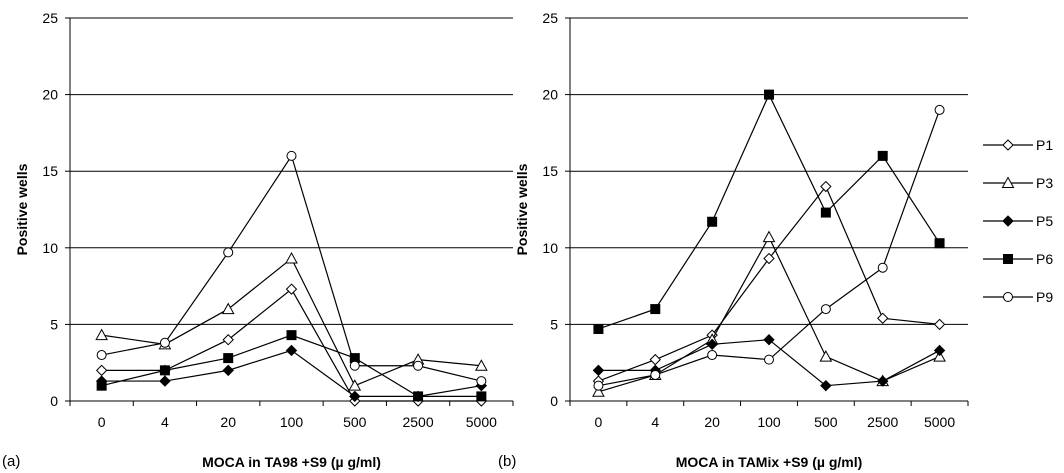  Describe the element at coordinates (1044, 297) in the screenshot. I see `legend-label: P9` at that location.